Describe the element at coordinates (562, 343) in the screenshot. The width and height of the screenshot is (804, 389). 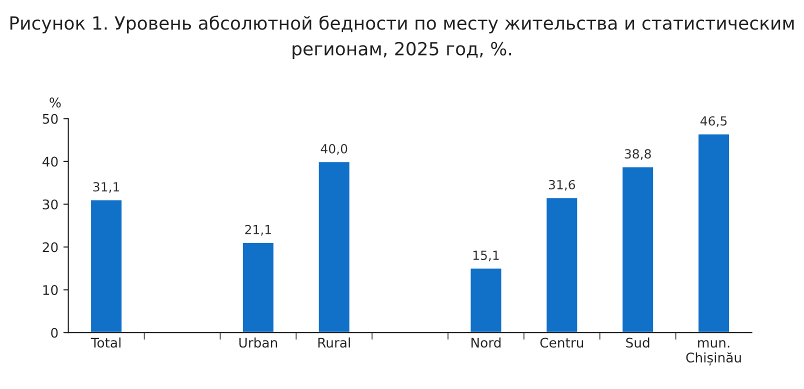
I see `x-tick-label: Centru` at that location.